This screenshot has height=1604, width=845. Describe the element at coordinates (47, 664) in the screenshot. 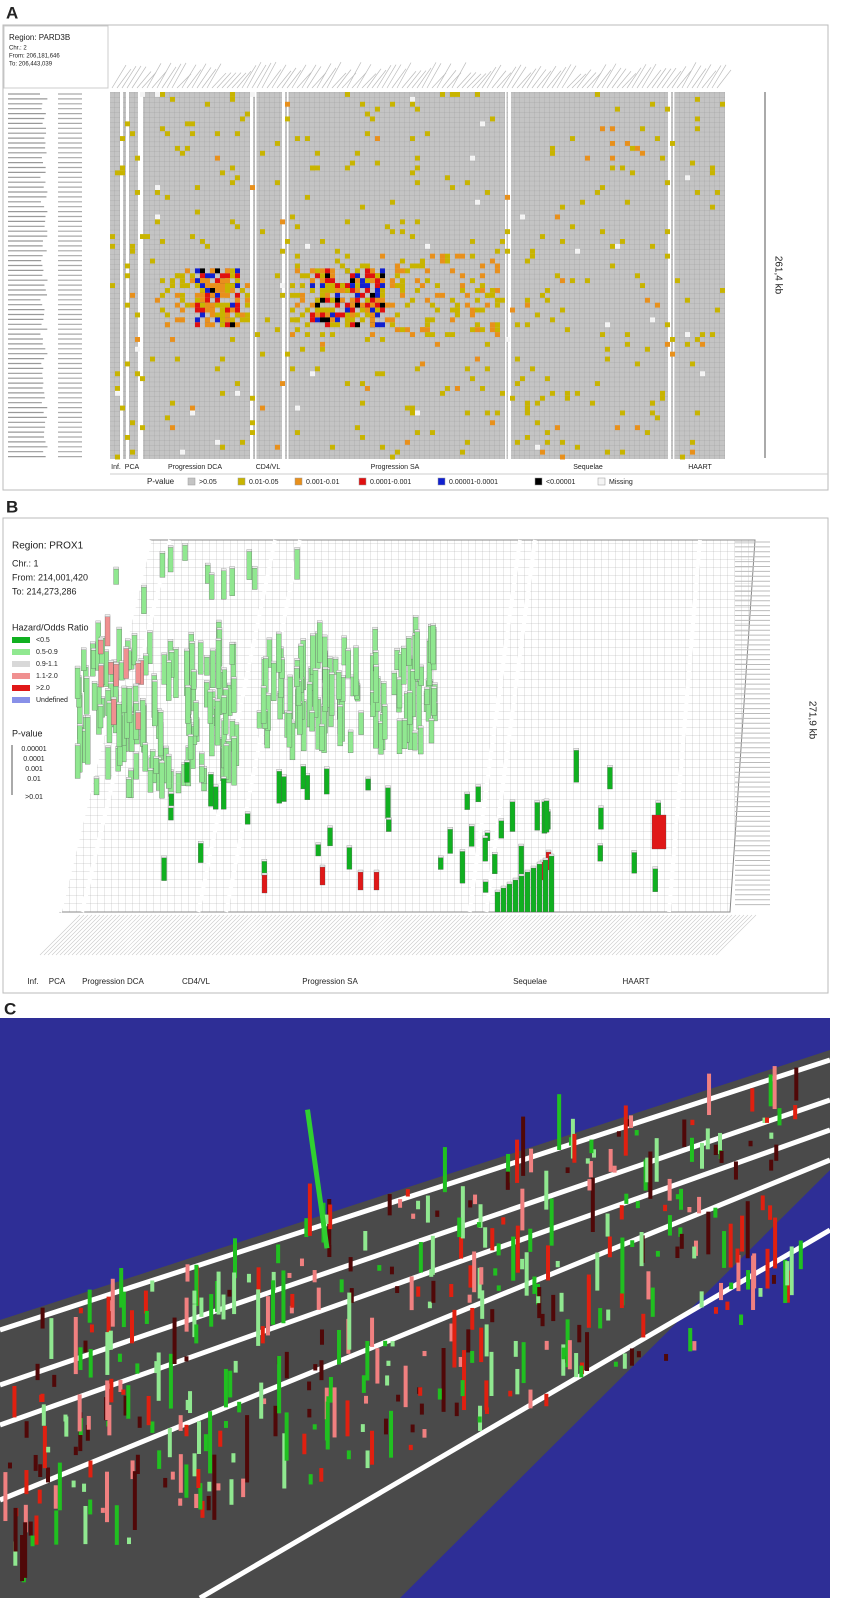

I see `legend-label: 0.9-1.1` at that location.